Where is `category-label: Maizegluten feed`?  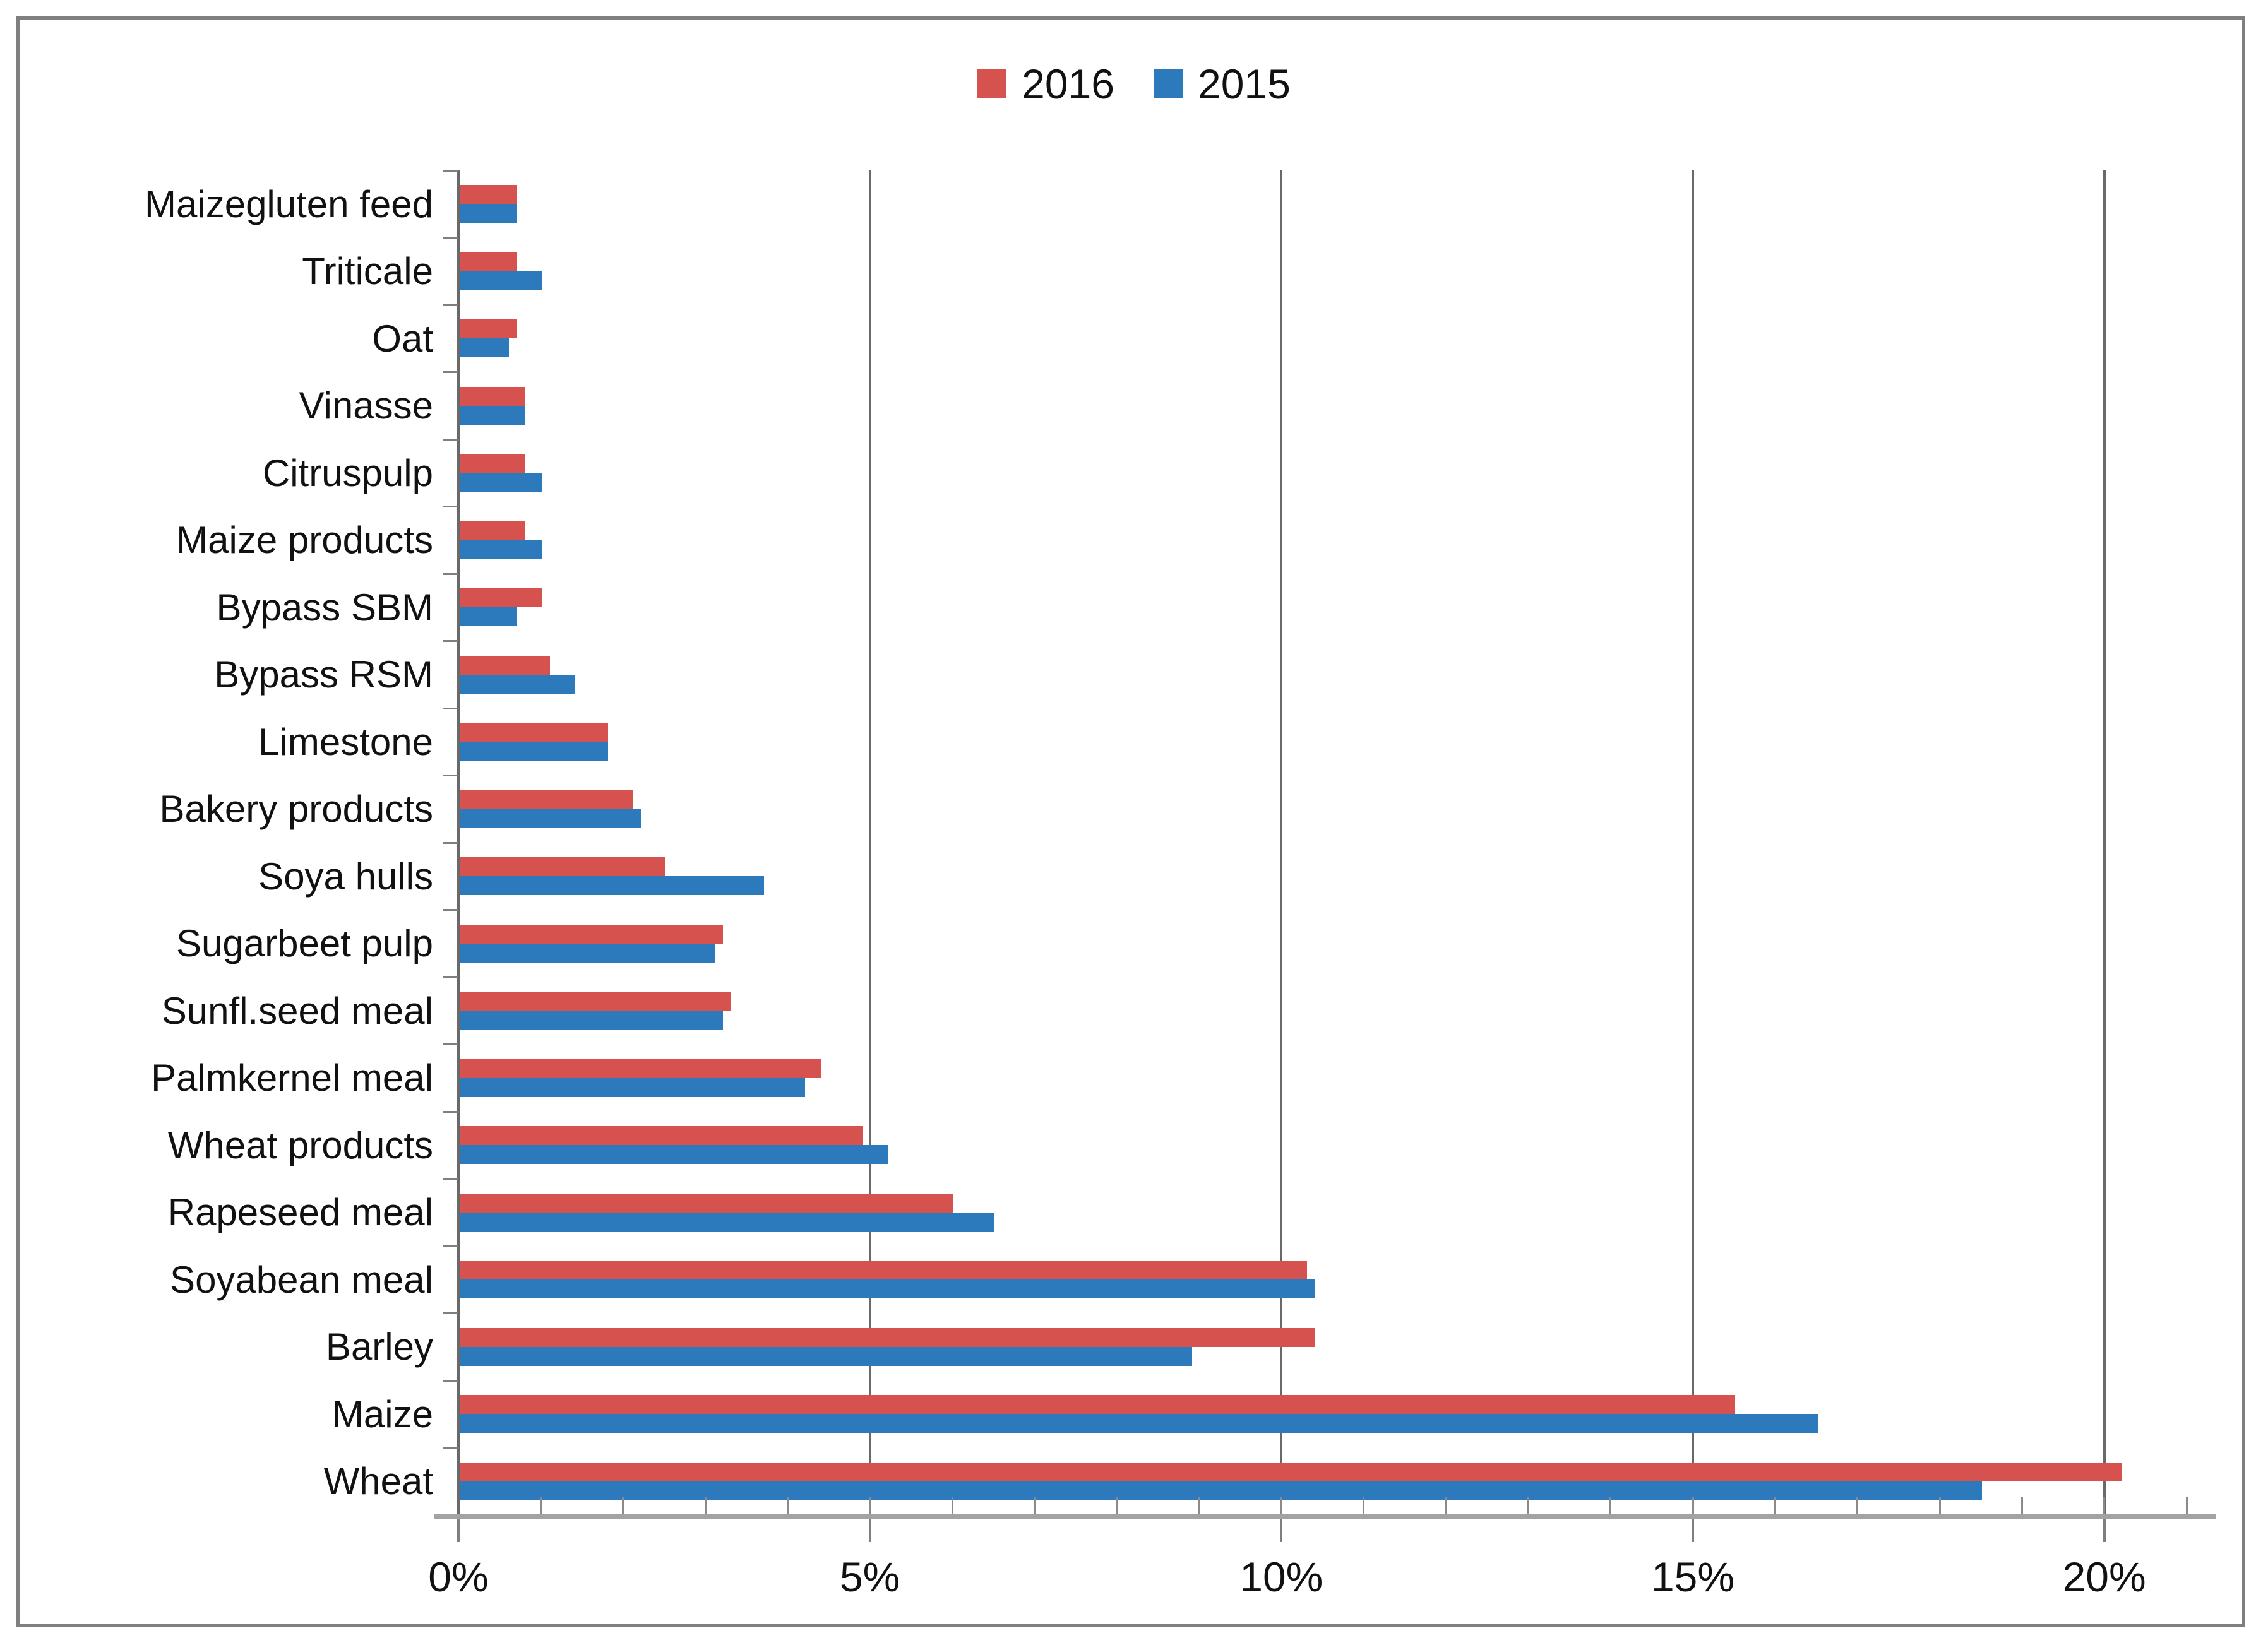 category-label: Maizegluten feed is located at coordinates (289, 203).